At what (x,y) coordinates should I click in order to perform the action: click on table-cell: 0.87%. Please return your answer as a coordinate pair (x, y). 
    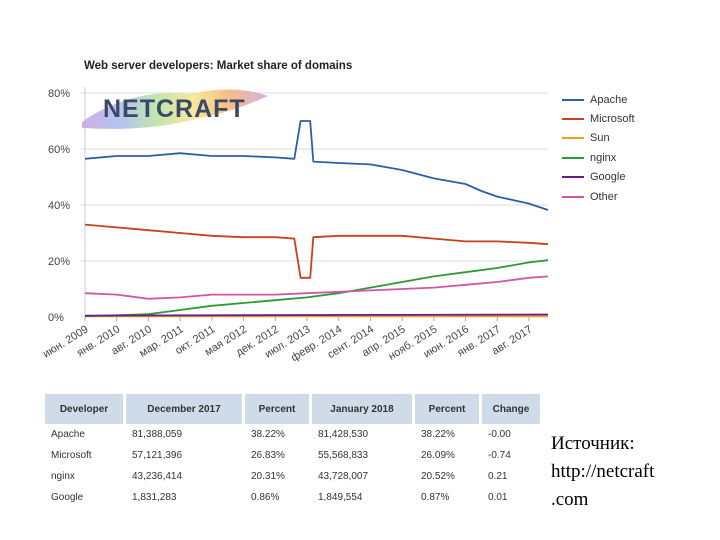
    Looking at the image, I should click on (447, 497).